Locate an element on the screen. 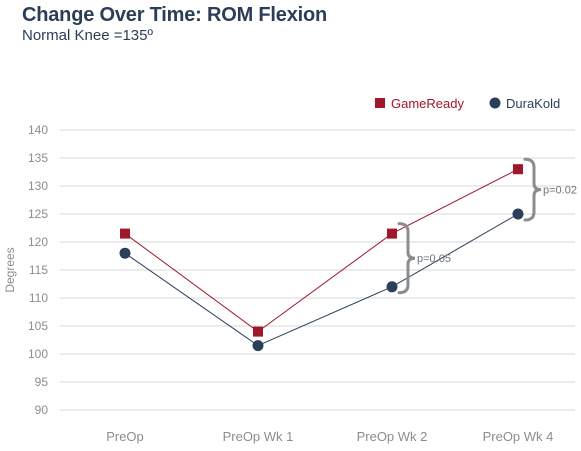  y-axis-label: Degrees is located at coordinates (10, 269).